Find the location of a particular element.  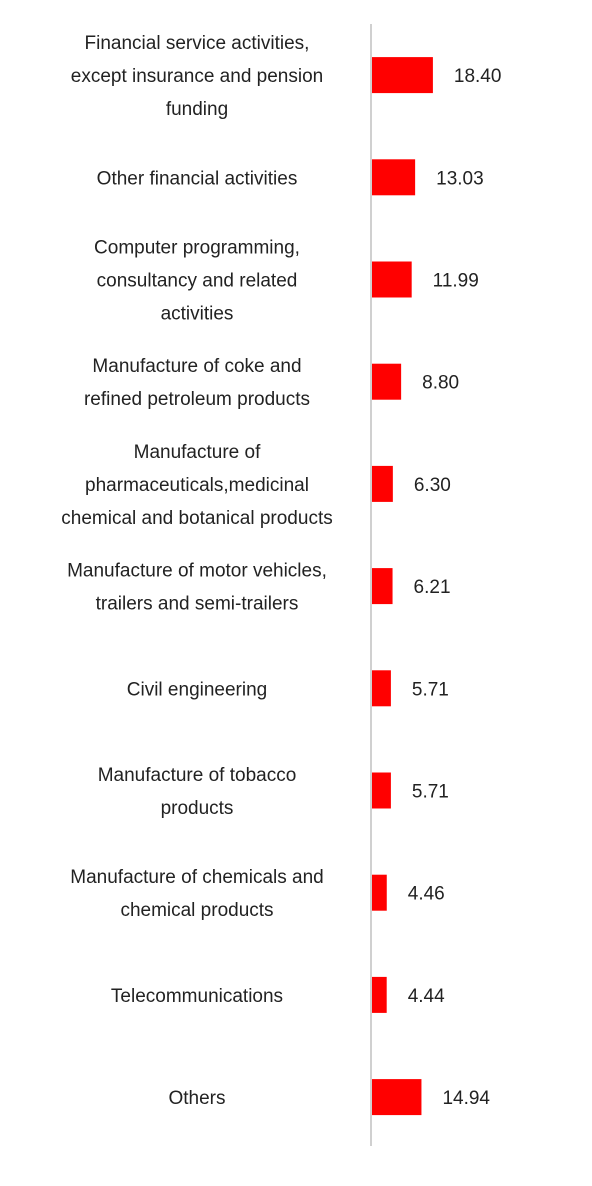

category-label: Other financial activities is located at coordinates (197, 178).